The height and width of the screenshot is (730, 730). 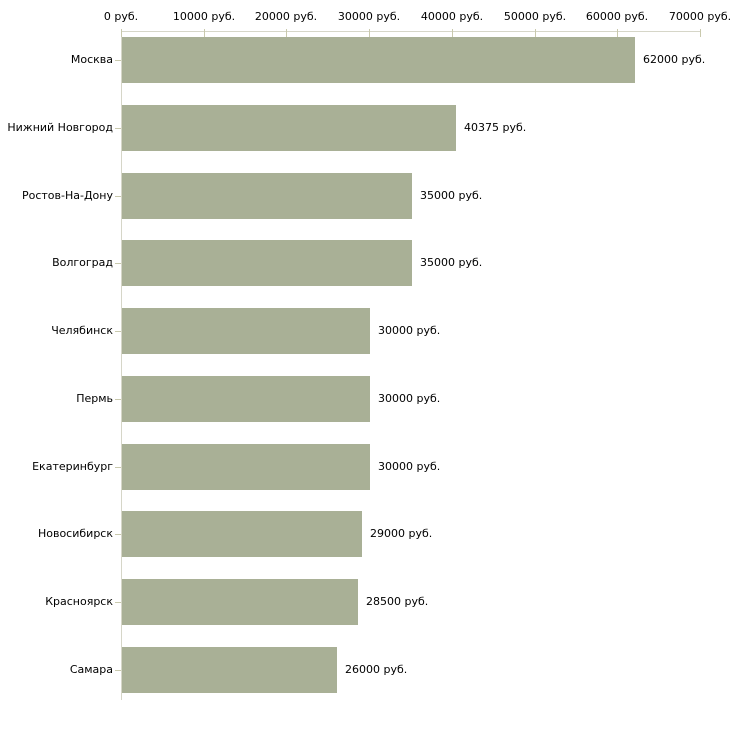 I want to click on category-label: Челябинск, so click(x=82, y=330).